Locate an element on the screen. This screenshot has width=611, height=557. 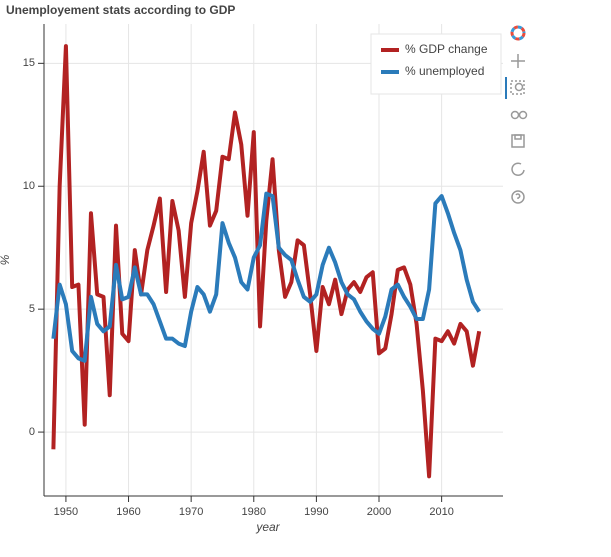
x-tick-label: 1980 is located at coordinates (254, 512).